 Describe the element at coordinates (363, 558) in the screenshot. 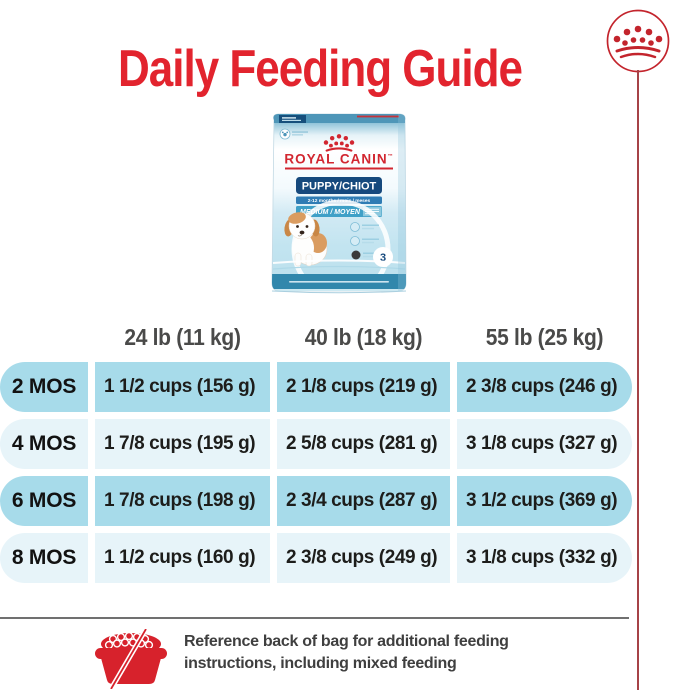

I see `value-cell: 2 3/8 cups (249 g)` at that location.